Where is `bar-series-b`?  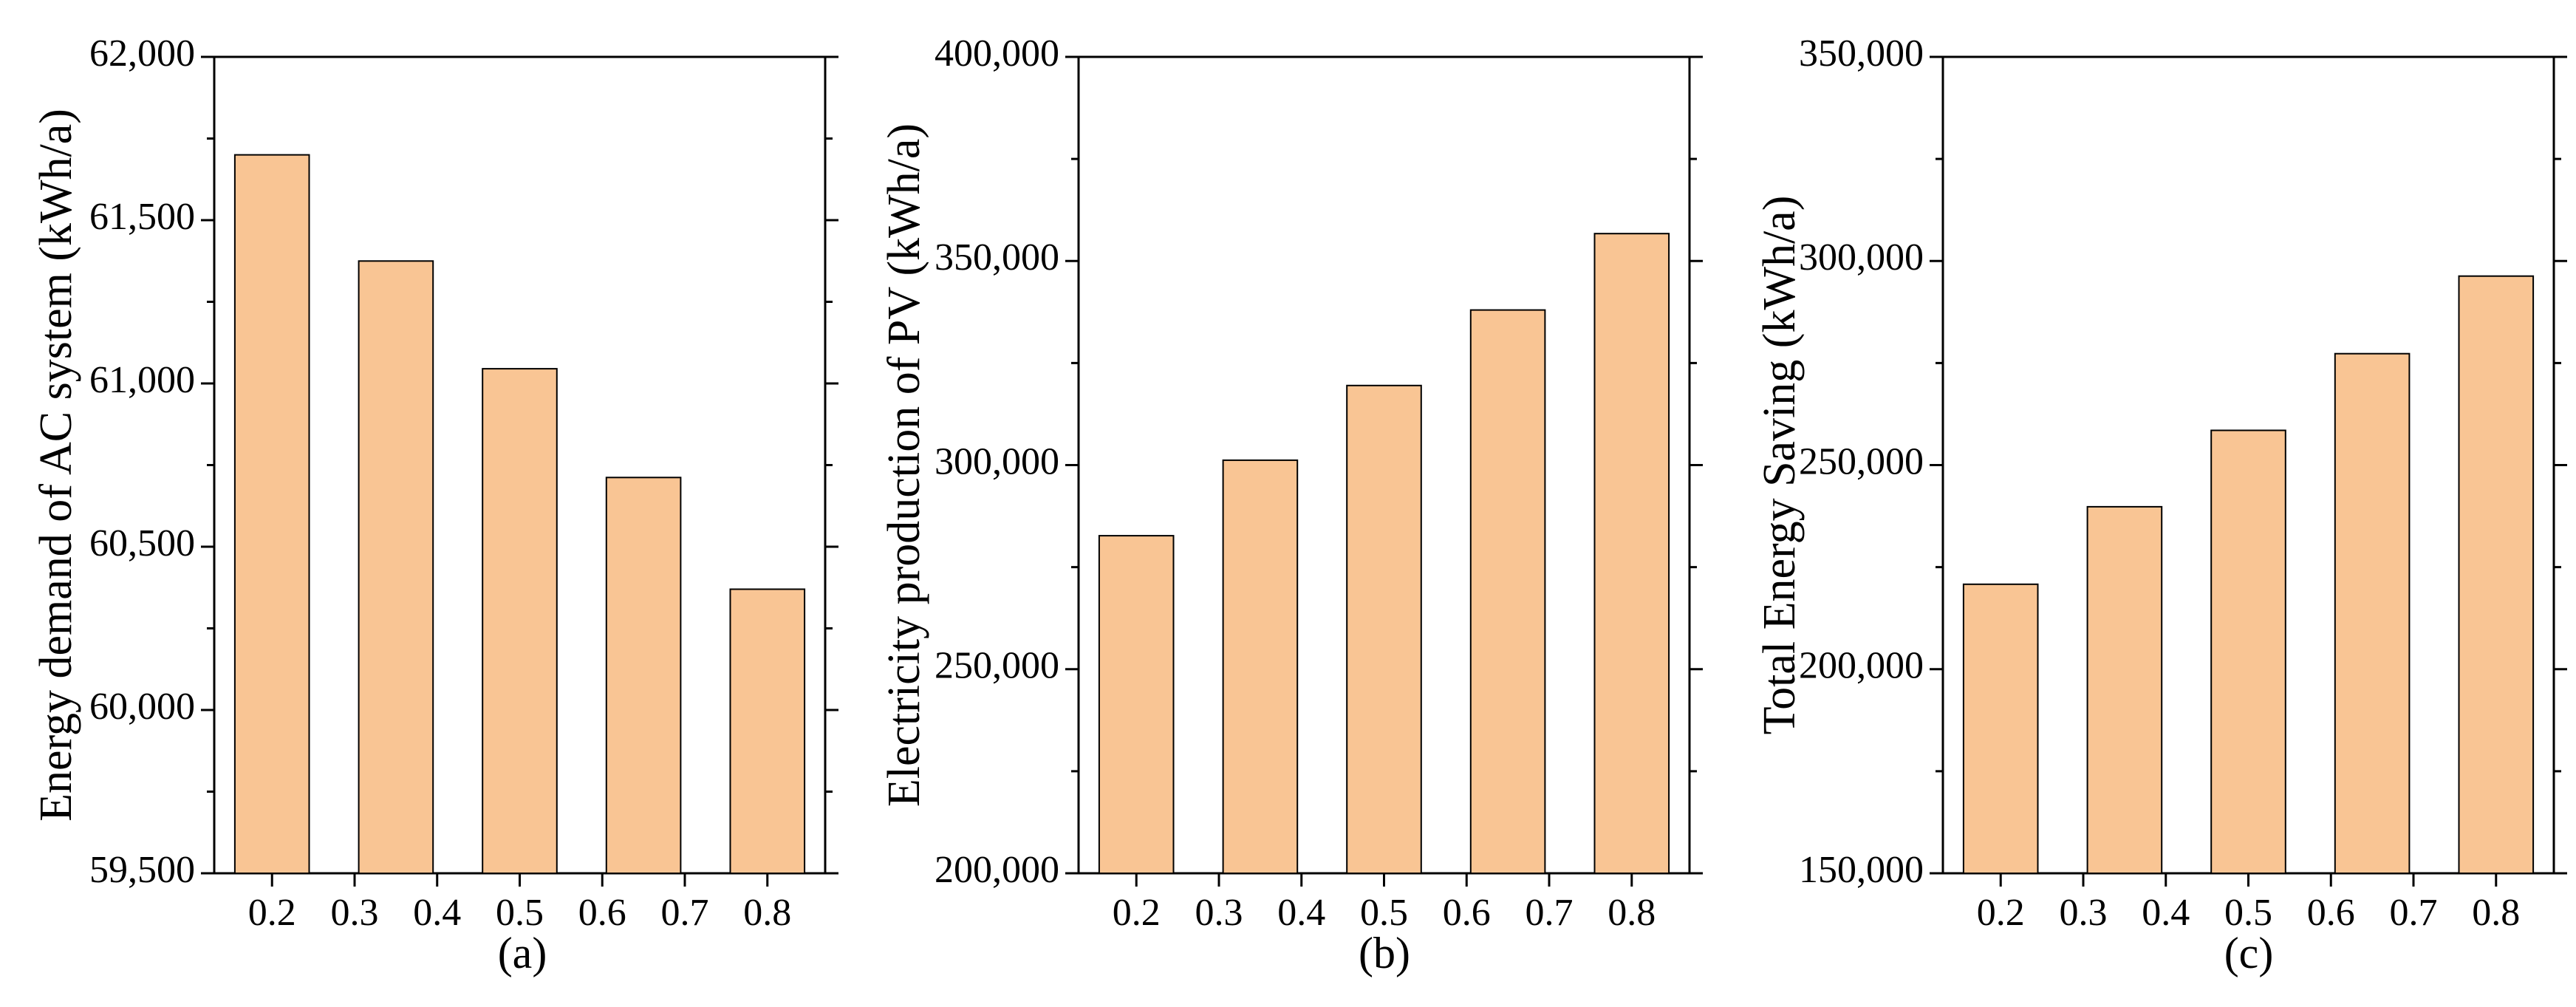
bar-series-b is located at coordinates (1384, 554).